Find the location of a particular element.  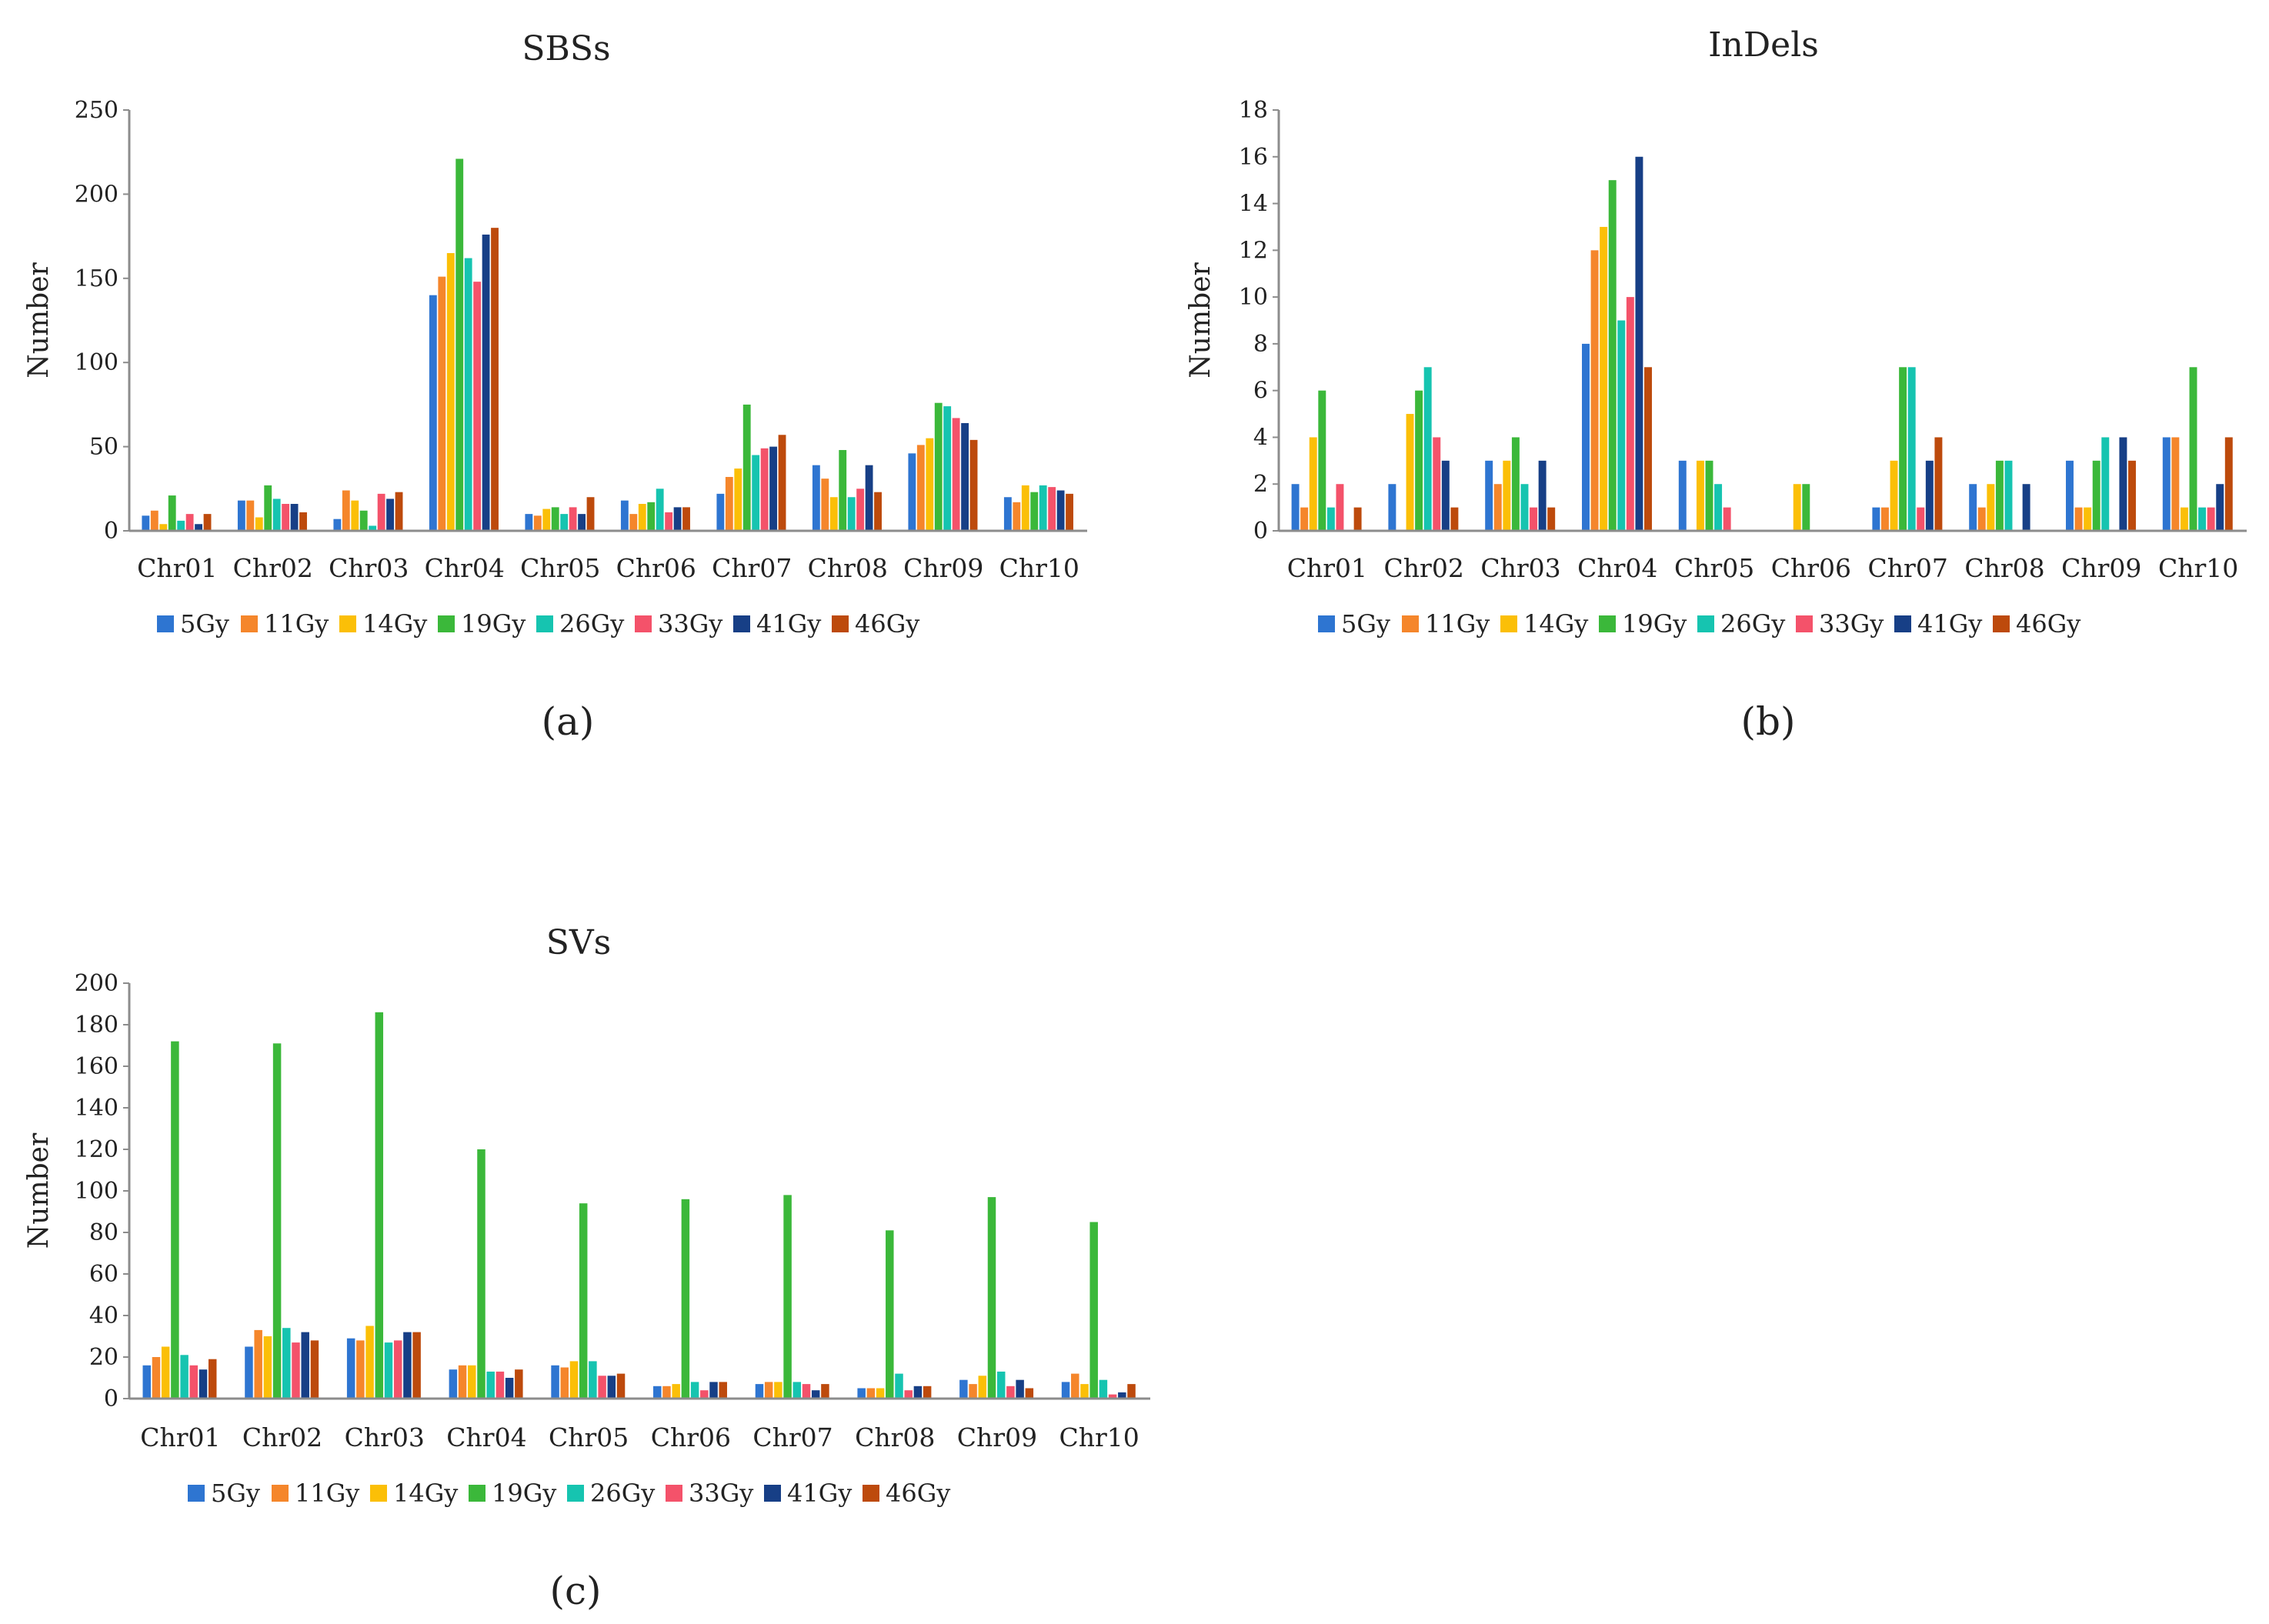

x-tick-label: Chr05 is located at coordinates (589, 1437).